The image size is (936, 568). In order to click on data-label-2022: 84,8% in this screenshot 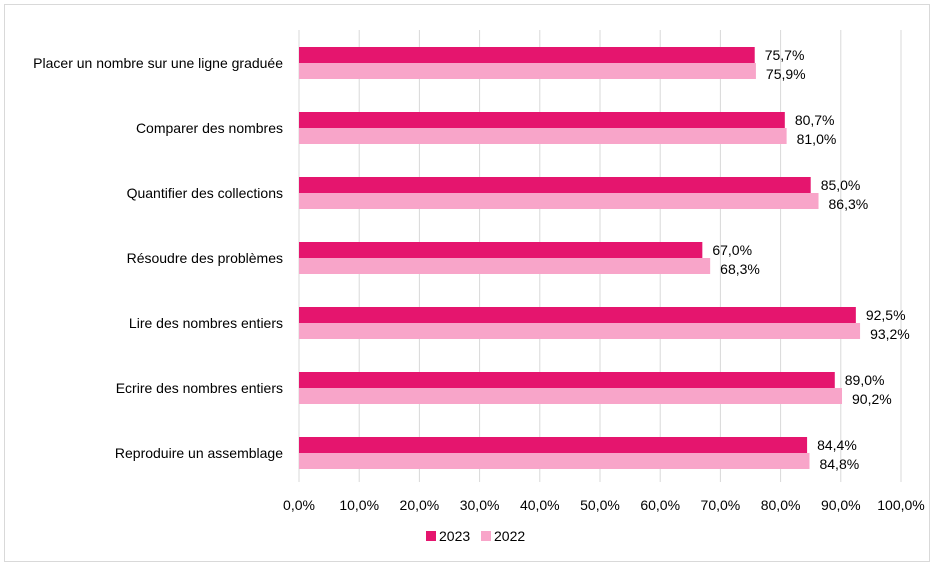, I will do `click(839, 464)`.